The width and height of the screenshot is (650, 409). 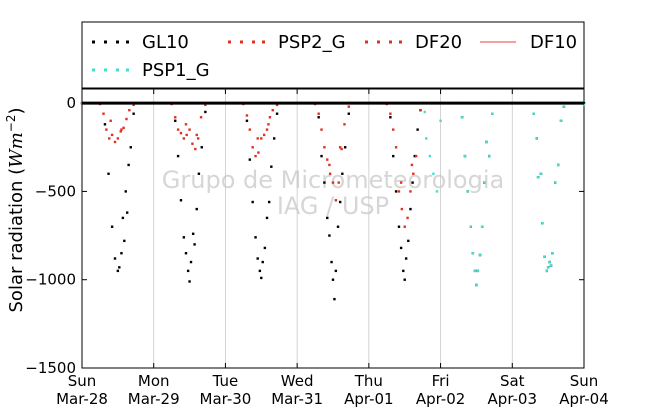 I want to click on y-axis-label-unit: Wm, so click(x=16, y=150).